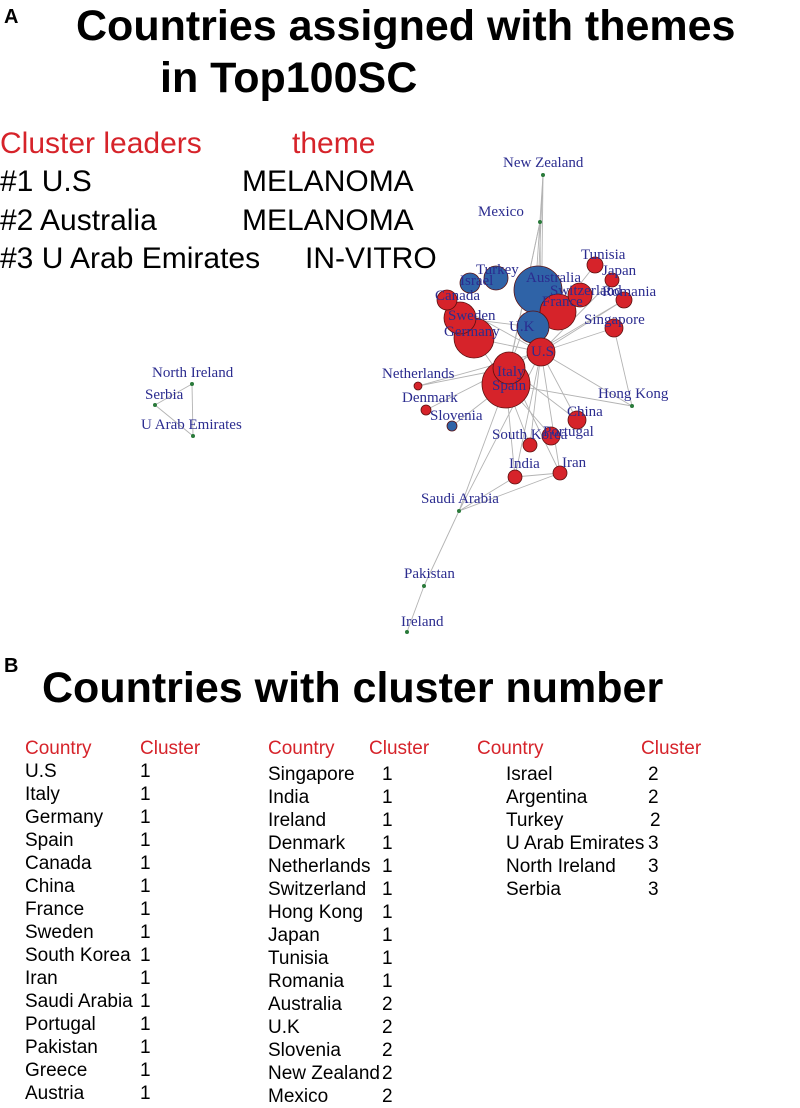 The image size is (800, 1108). Describe the element at coordinates (304, 1050) in the screenshot. I see `table-row-country: Slovenia` at that location.